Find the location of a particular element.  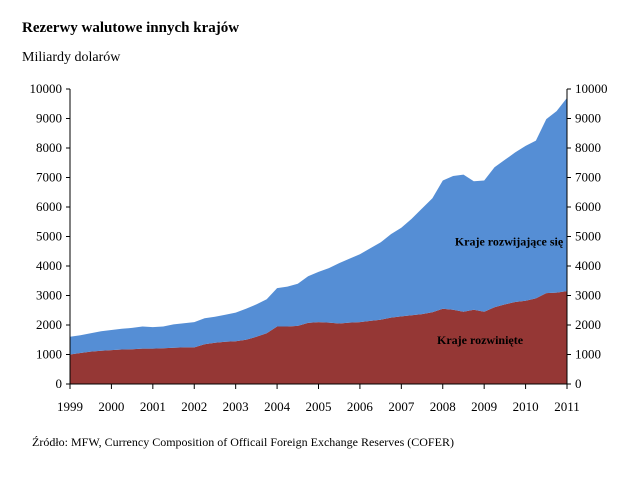

y-tick-label-left: 2000 is located at coordinates (49, 324).